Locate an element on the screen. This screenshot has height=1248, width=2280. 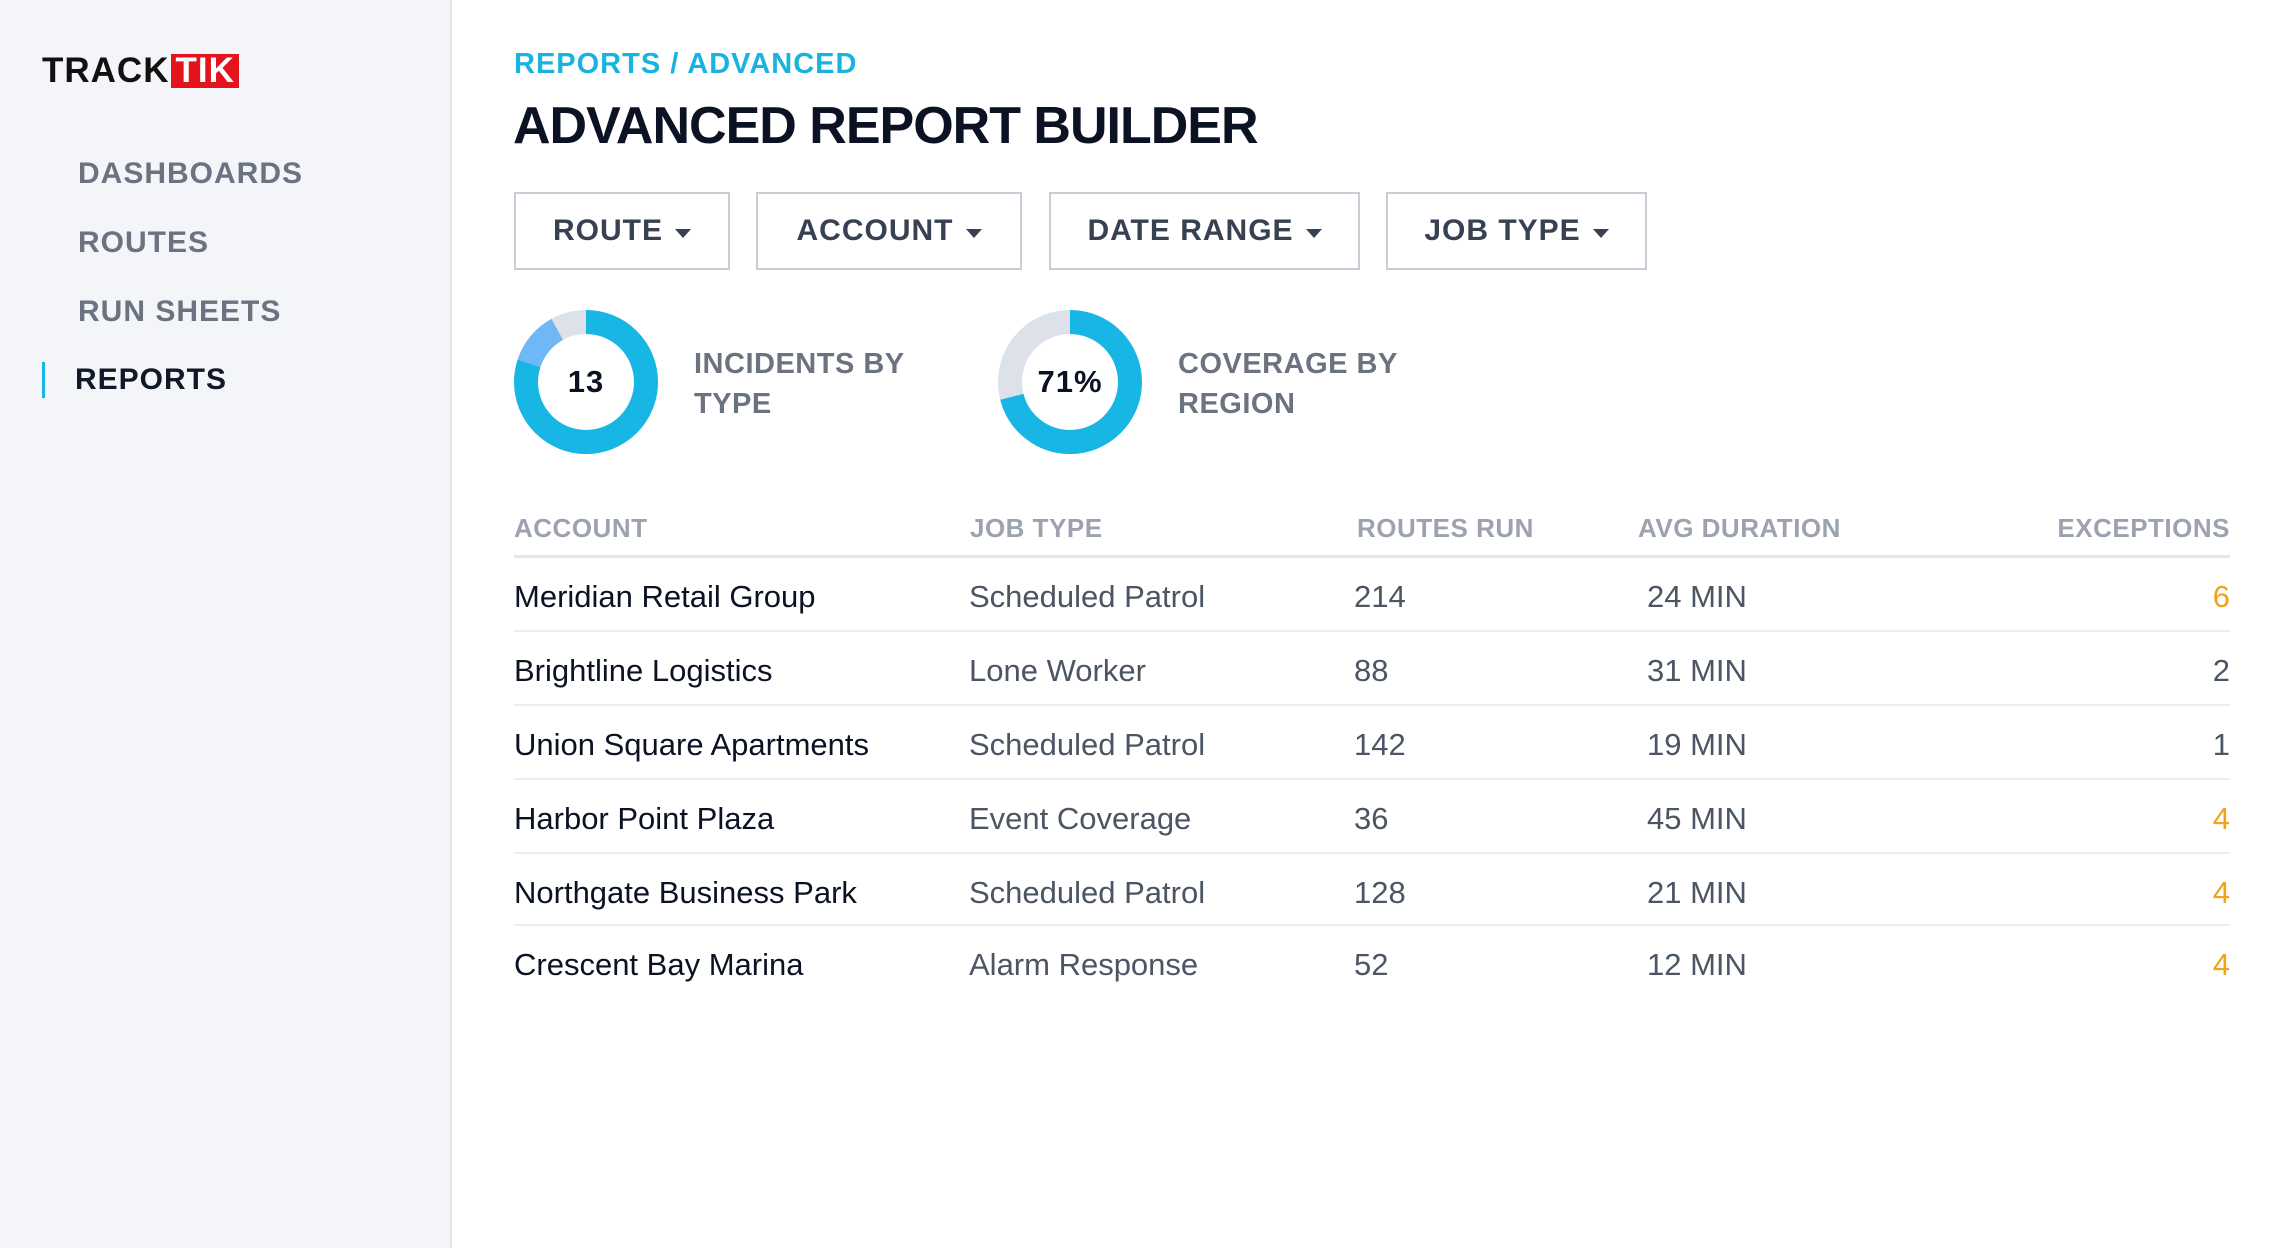
tracktik-logo: TRACK TIK is located at coordinates (140, 70).